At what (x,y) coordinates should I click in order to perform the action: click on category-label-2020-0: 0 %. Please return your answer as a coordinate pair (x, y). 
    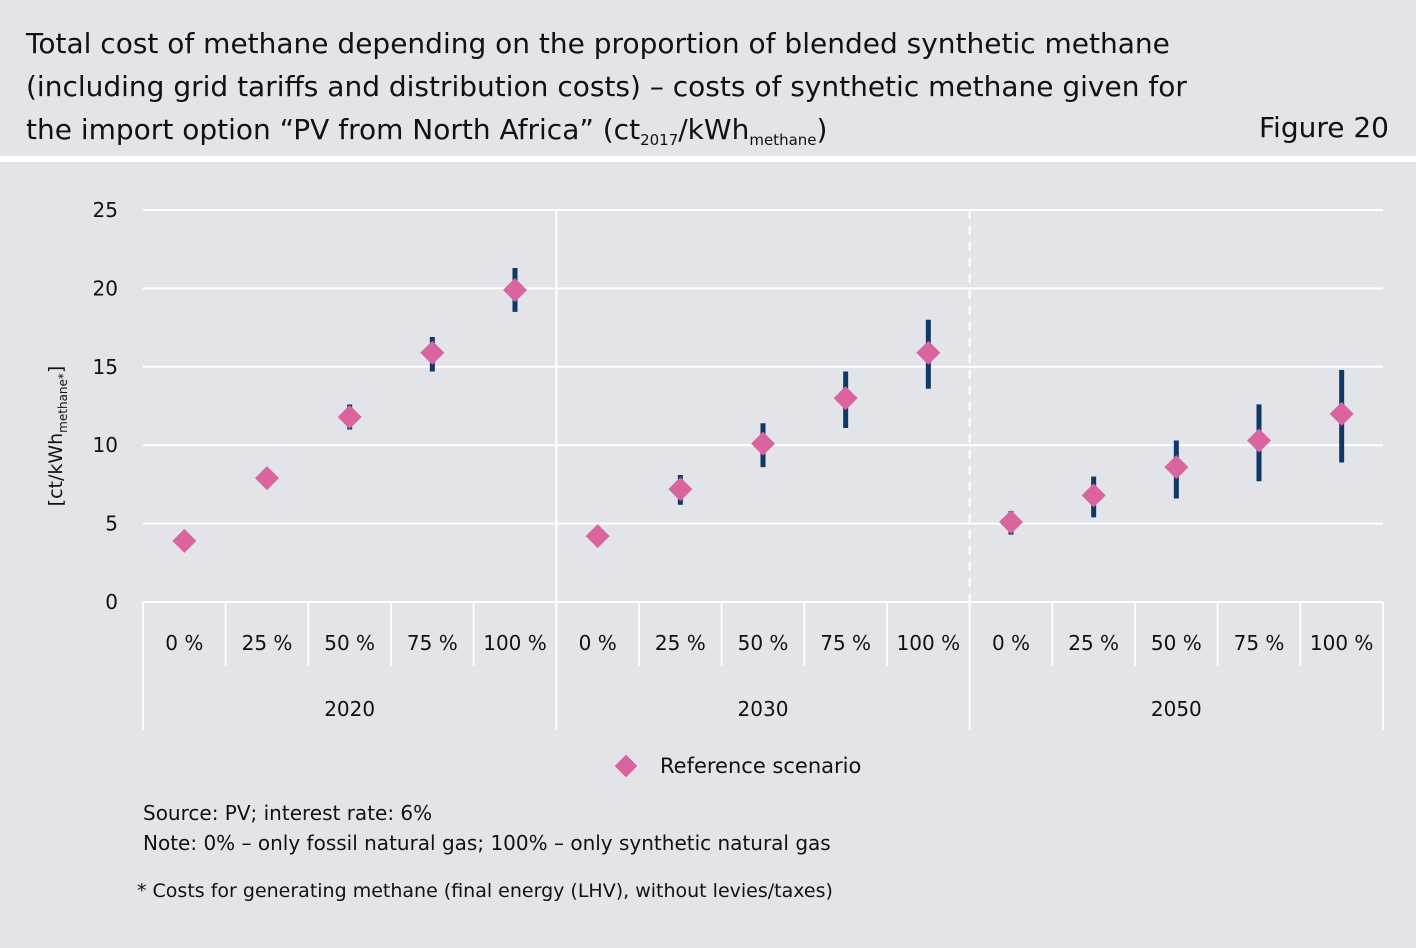
    Looking at the image, I should click on (184, 643).